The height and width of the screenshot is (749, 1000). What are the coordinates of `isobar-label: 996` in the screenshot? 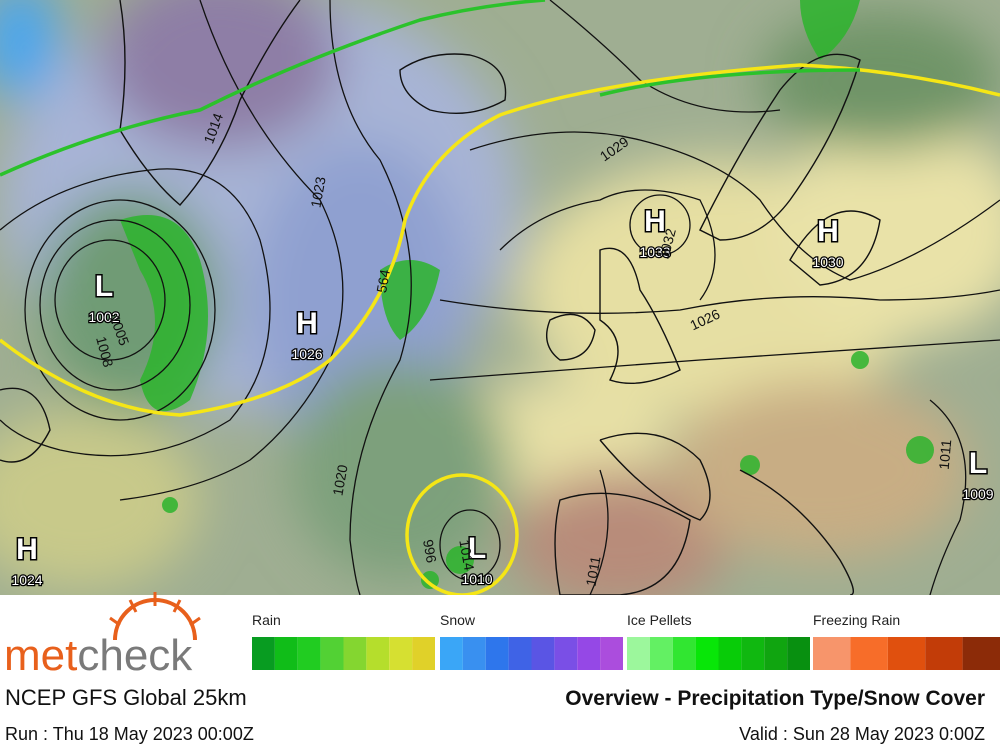 It's located at (430, 551).